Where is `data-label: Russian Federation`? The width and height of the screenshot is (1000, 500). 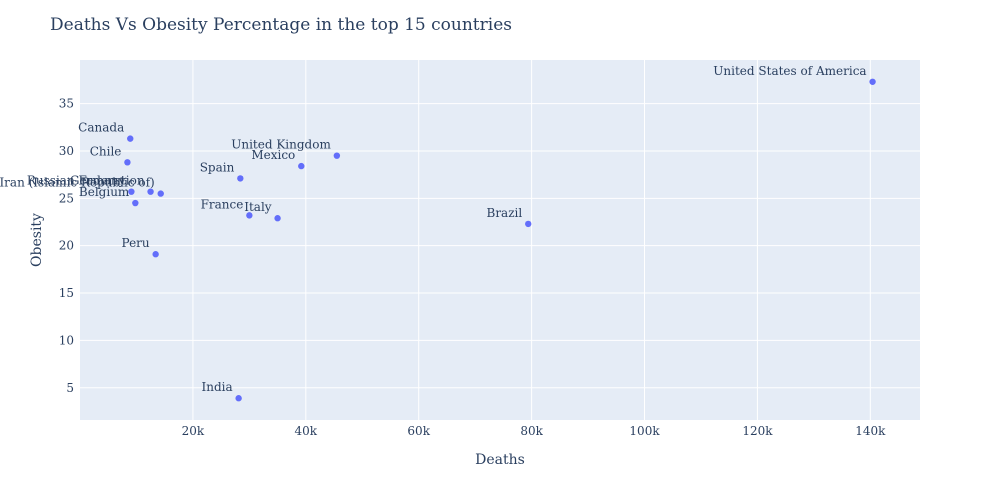
data-label: Russian Federation is located at coordinates (86, 181).